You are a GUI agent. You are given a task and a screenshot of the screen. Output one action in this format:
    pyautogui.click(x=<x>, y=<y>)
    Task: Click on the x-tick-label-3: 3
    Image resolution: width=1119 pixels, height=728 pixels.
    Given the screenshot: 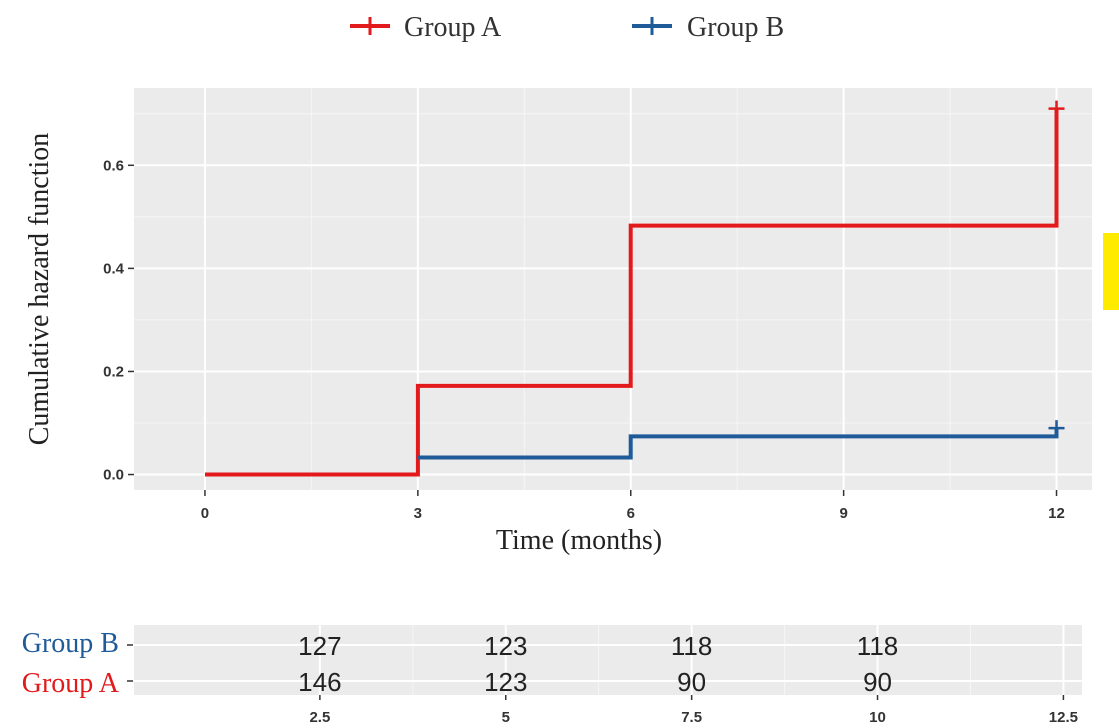 What is the action you would take?
    pyautogui.click(x=418, y=513)
    